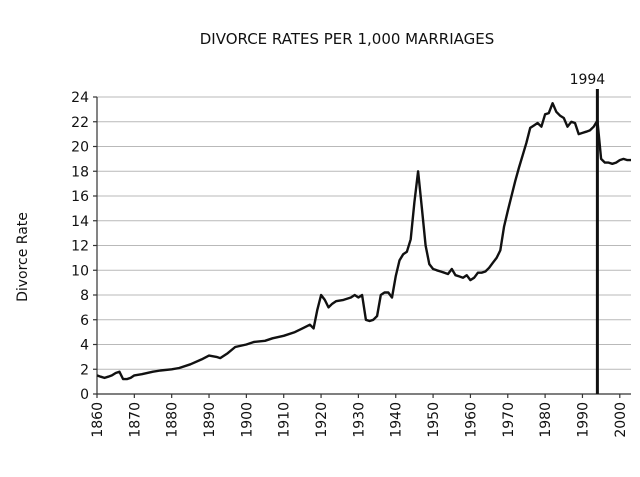 This screenshot has height=477, width=640. Describe the element at coordinates (135, 420) in the screenshot. I see `x-tick-label-1870: 1870` at that location.